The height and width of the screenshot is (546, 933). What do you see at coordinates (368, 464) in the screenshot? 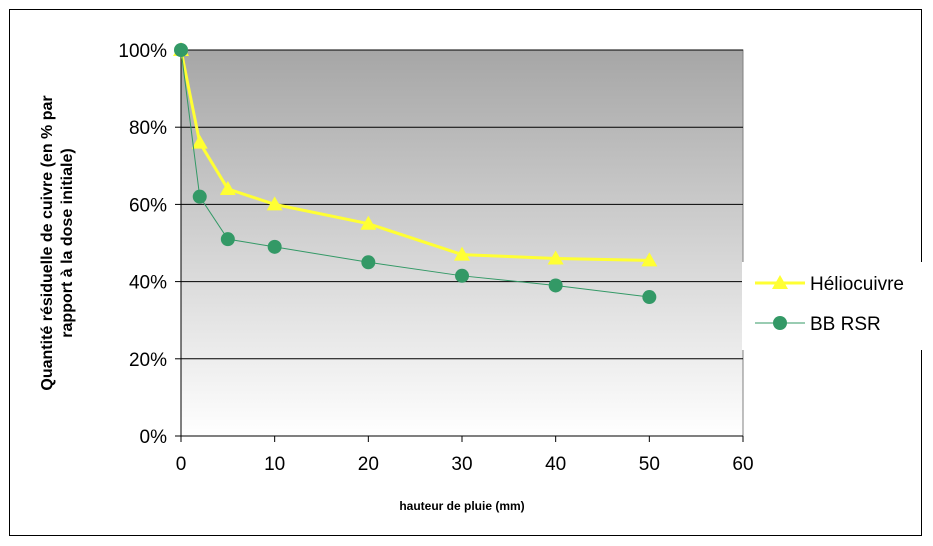
I see `x-tick-label: 20` at bounding box center [368, 464].